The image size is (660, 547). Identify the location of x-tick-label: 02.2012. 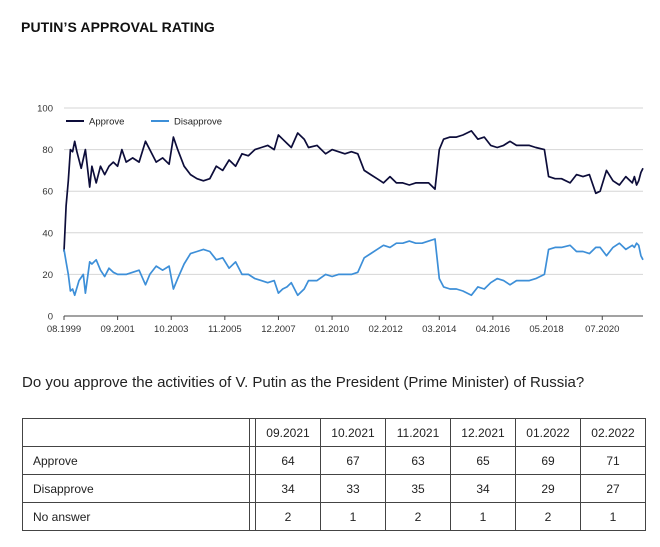
(385, 329).